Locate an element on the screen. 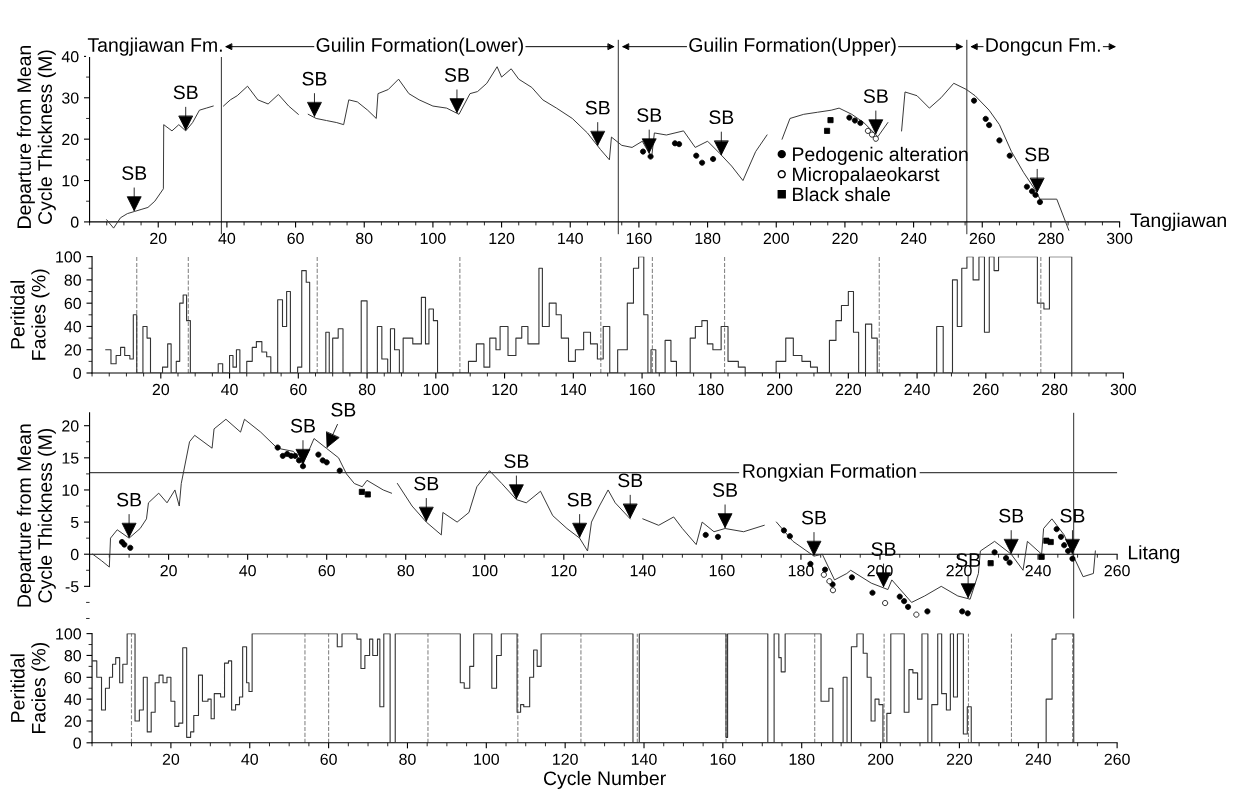  x-tick-label: 300 is located at coordinates (1123, 389).